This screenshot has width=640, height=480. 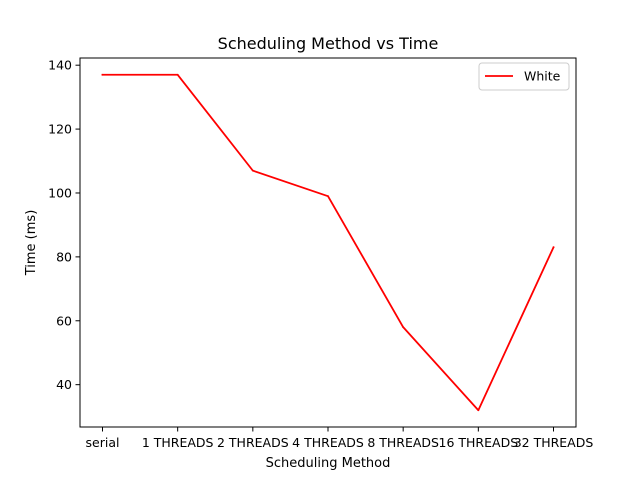 What do you see at coordinates (60, 129) in the screenshot?
I see `y-tick-label: 120` at bounding box center [60, 129].